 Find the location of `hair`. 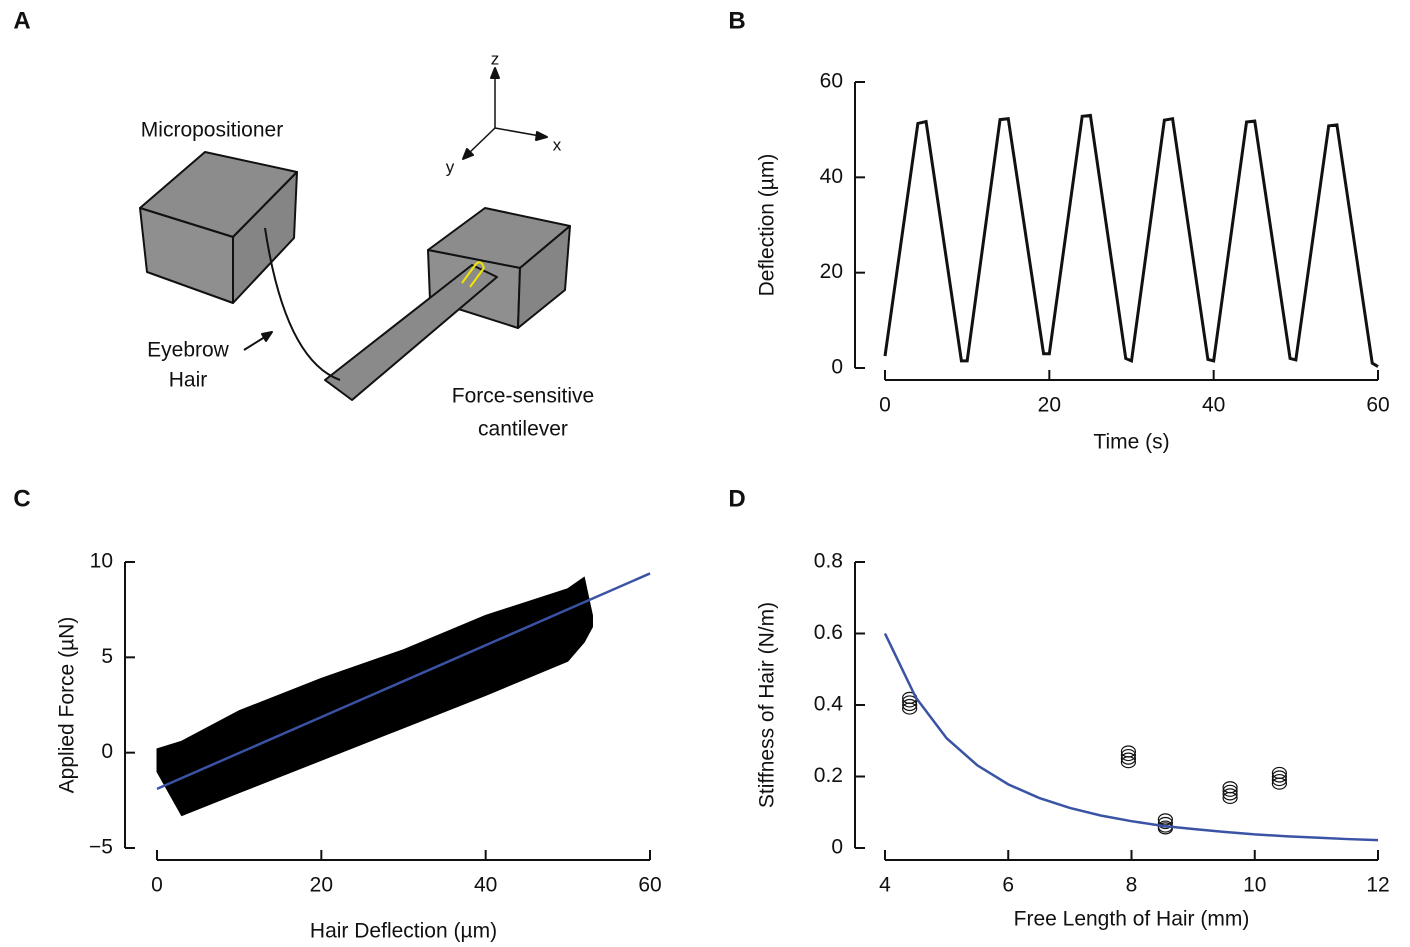

hair is located at coordinates (302, 304).